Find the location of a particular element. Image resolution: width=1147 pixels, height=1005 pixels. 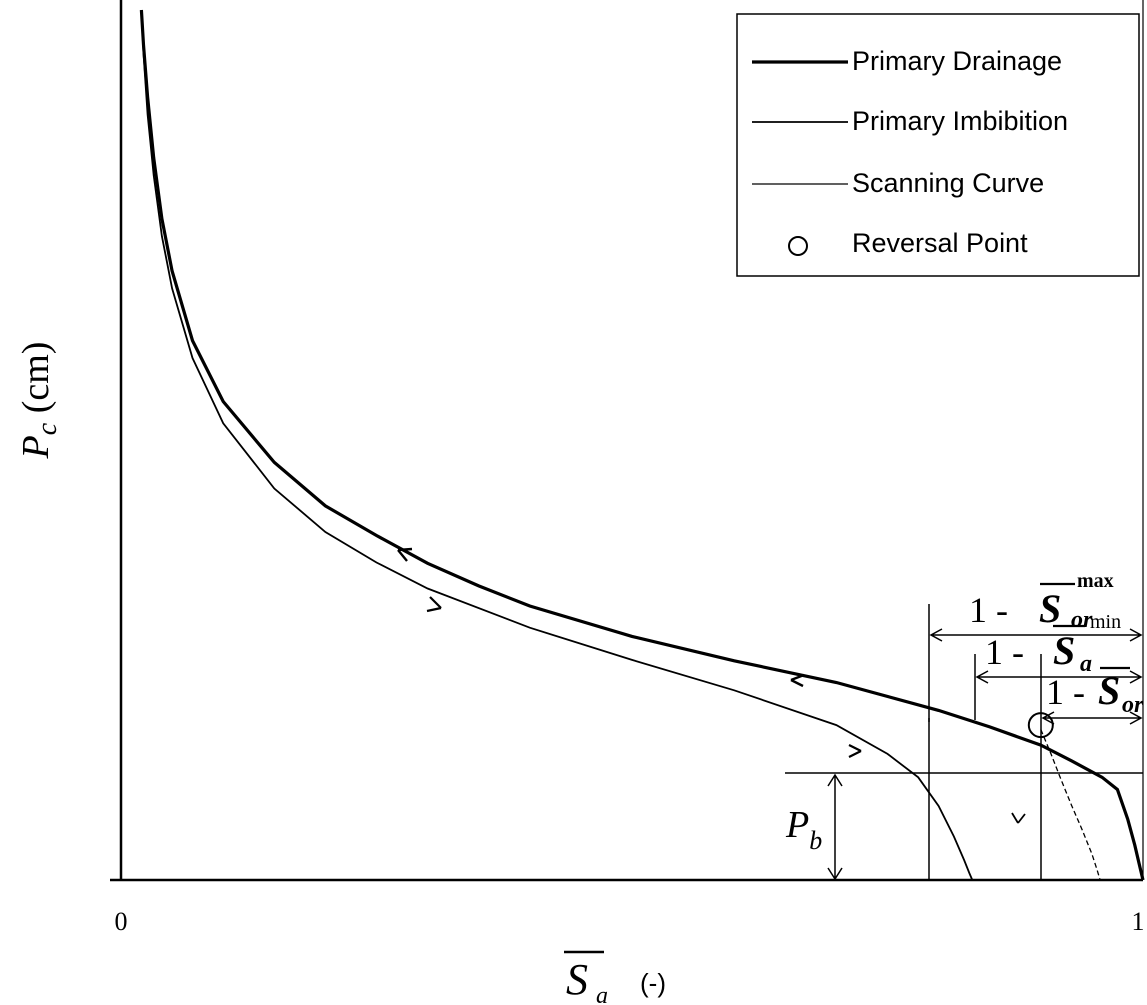

svg-text: Pb is located at coordinates (803, 829).